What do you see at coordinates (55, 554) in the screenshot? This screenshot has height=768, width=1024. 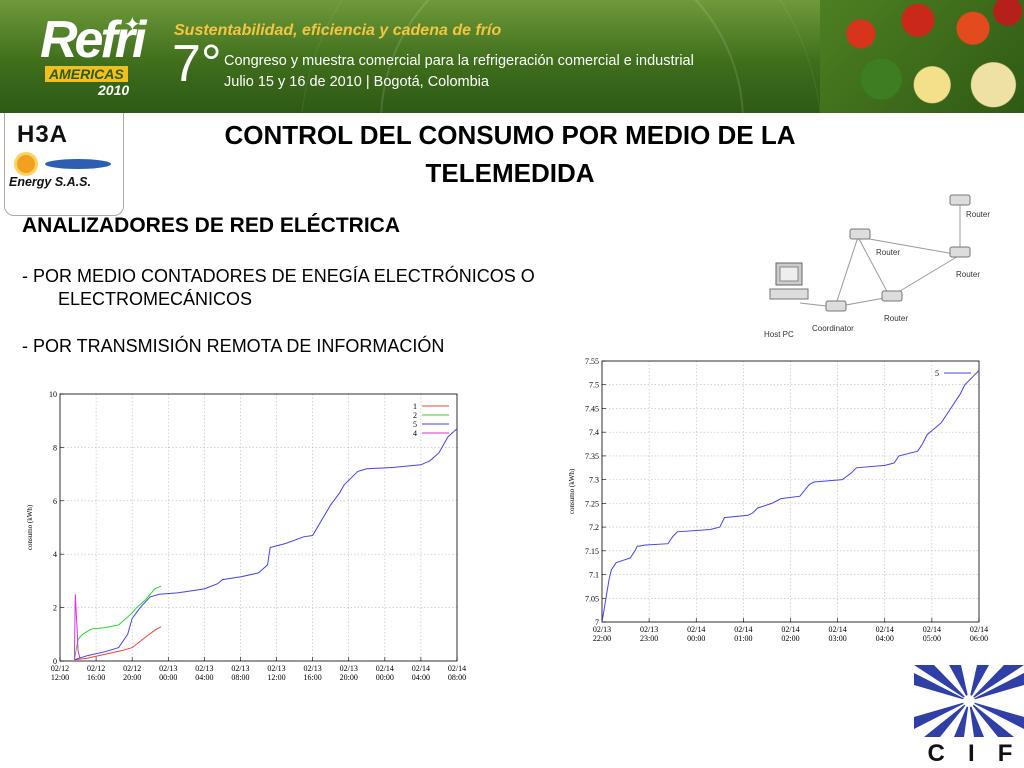 I see `y-tick-label: 4` at bounding box center [55, 554].